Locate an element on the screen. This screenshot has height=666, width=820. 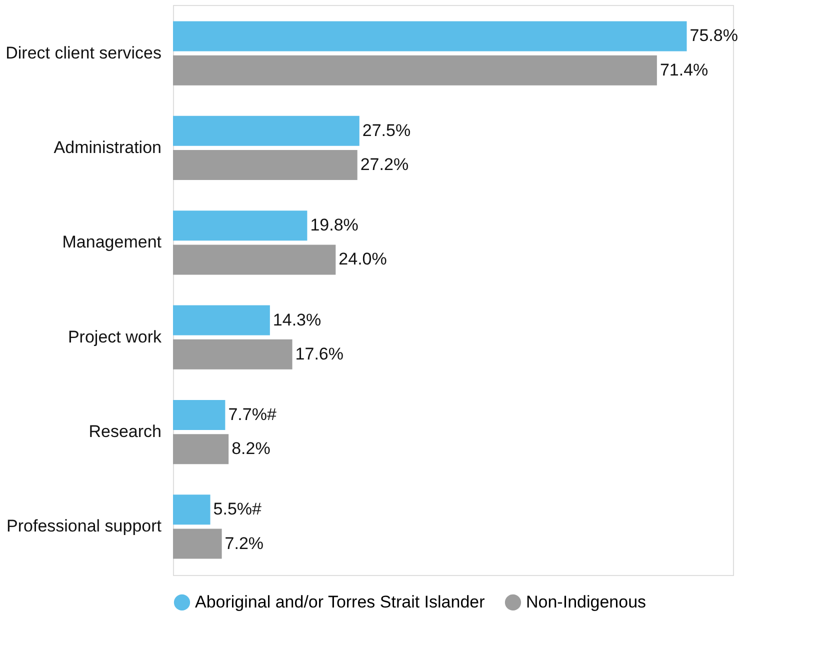
y-tick-label: Professional support is located at coordinates (84, 526).